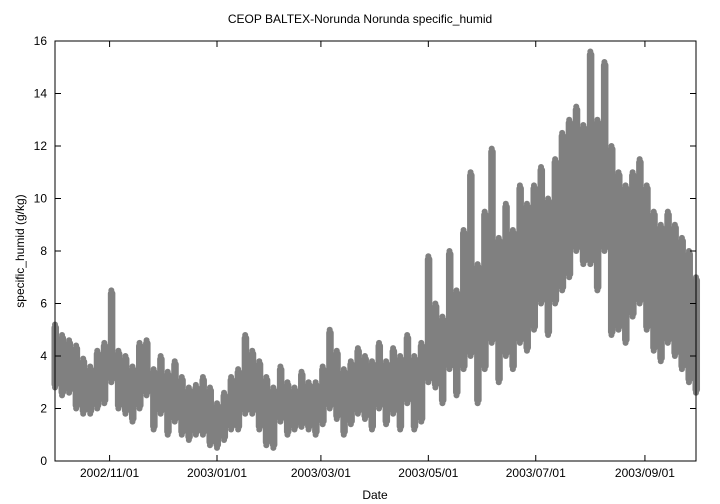  Describe the element at coordinates (375, 495) in the screenshot. I see `x-axis-label: Date` at that location.